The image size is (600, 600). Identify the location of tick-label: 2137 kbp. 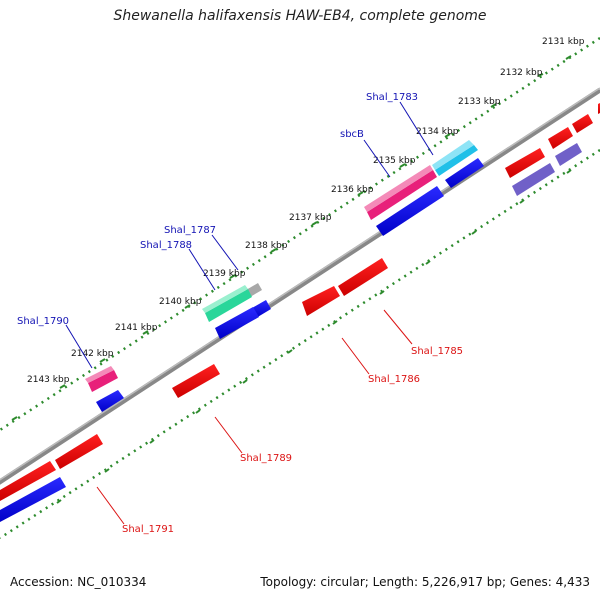
(310, 218).